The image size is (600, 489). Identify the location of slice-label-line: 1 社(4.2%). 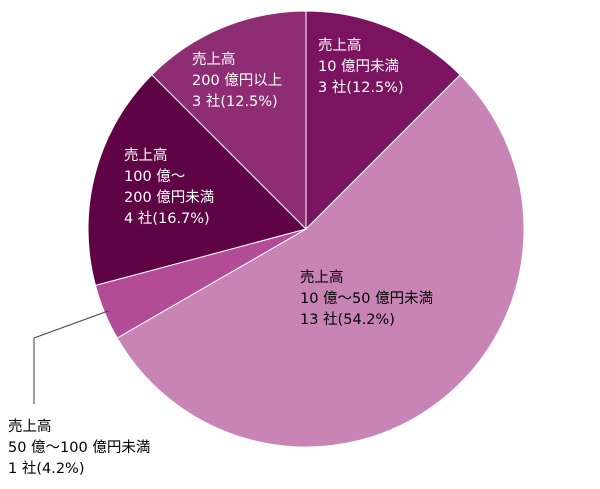
(46, 468).